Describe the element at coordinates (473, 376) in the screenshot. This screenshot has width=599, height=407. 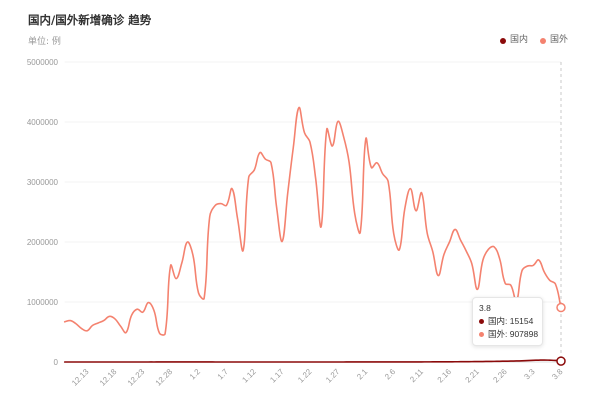
I see `x-axis-label: 2.21` at that location.